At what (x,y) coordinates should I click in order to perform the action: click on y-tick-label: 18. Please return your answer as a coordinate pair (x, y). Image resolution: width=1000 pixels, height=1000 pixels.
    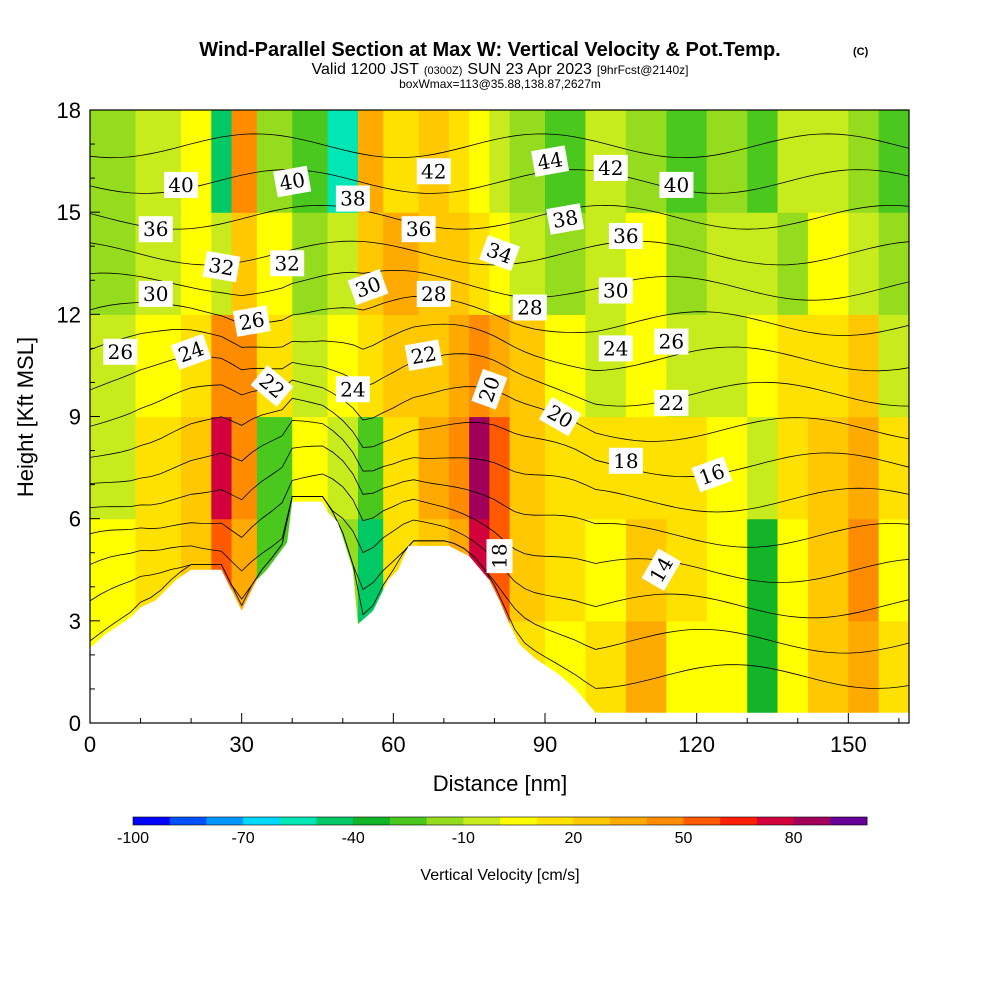
    Looking at the image, I should click on (69, 110).